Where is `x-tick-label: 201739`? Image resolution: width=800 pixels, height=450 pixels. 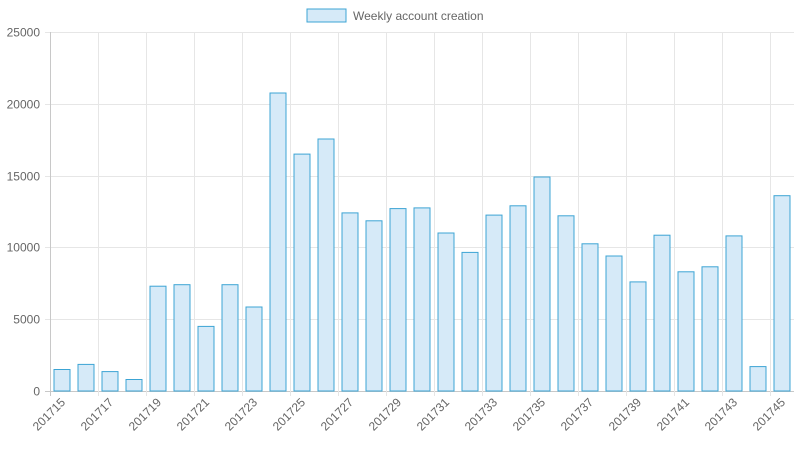 x-tick-label: 201739 is located at coordinates (625, 414).